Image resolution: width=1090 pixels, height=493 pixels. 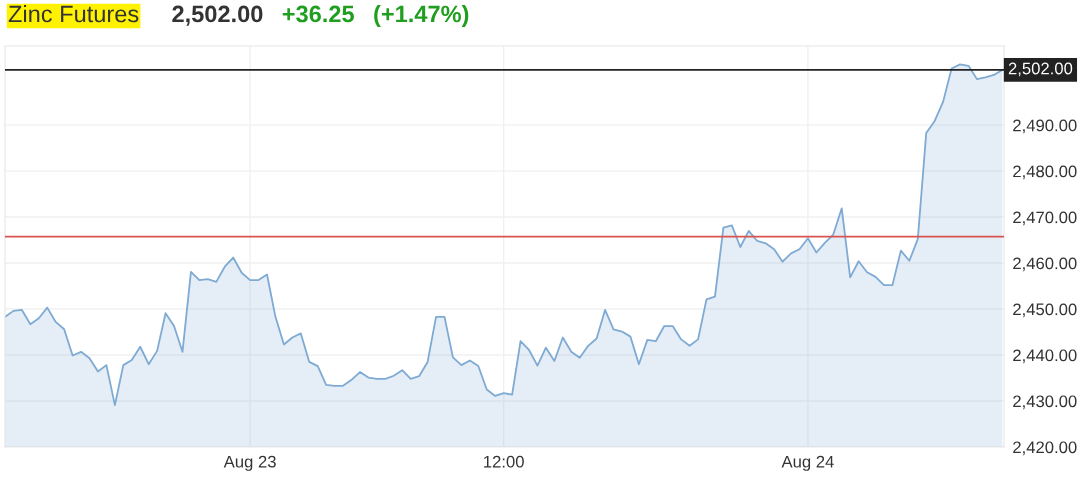 I want to click on y-tick-label: 2,470.00, so click(x=1045, y=218).